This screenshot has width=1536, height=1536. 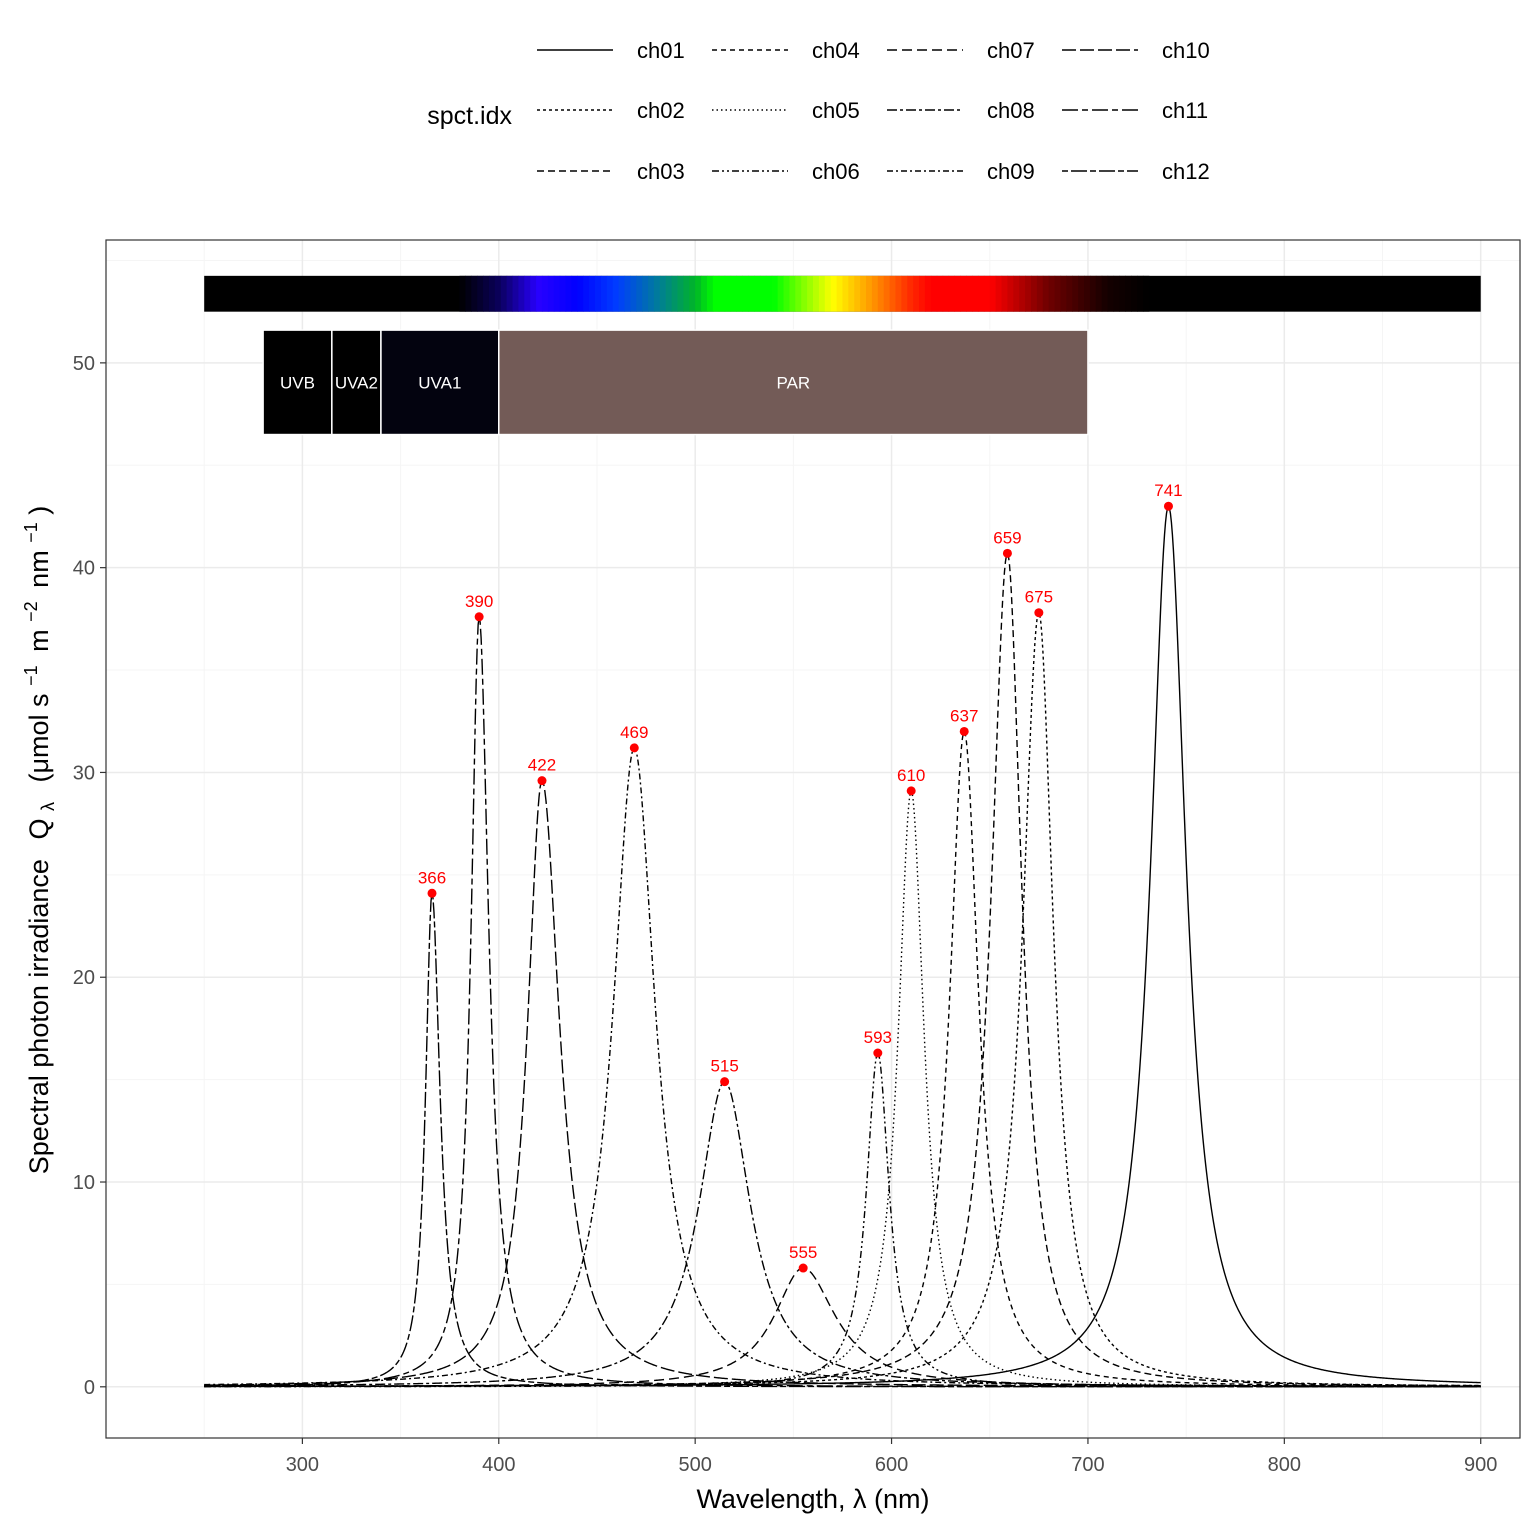 What do you see at coordinates (84, 364) in the screenshot?
I see `y-tick-label: 50` at bounding box center [84, 364].